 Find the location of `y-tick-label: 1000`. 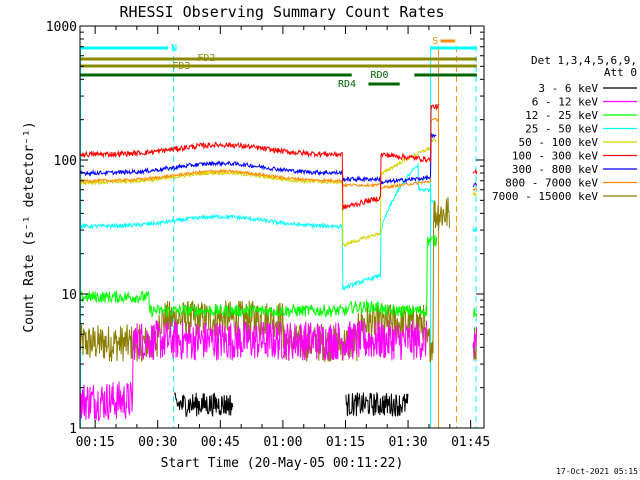

y-tick-label: 1000 is located at coordinates (61, 27).